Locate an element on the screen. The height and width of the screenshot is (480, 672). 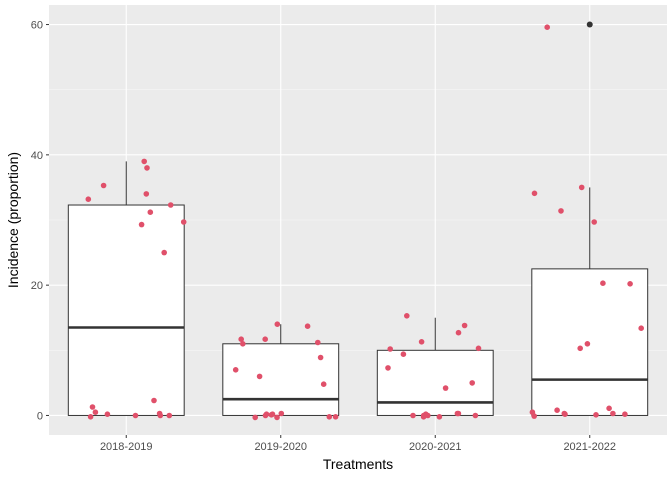
x-tick-label: 2020-2021 is located at coordinates (435, 447).